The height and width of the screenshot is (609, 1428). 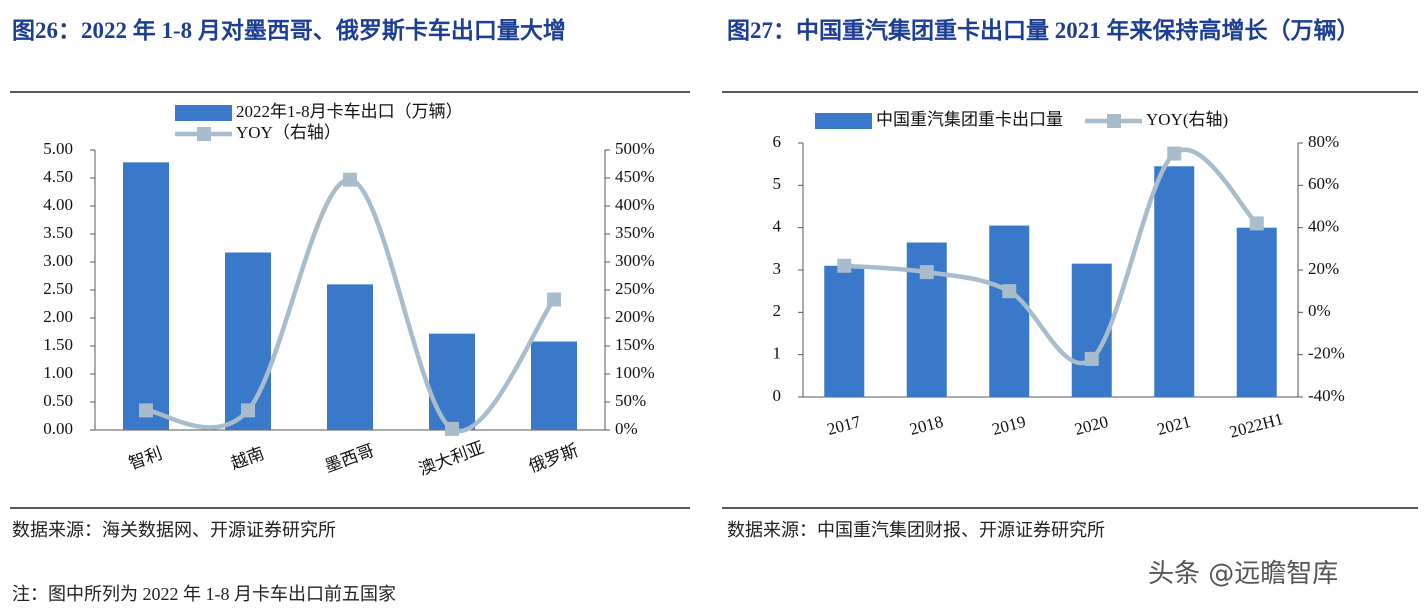 What do you see at coordinates (1051, 256) in the screenshot?
I see `line` at bounding box center [1051, 256].